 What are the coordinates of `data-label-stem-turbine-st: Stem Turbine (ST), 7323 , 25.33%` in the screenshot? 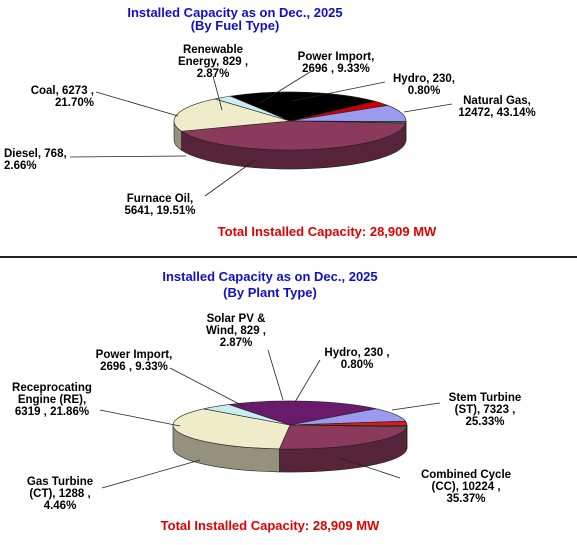 It's located at (485, 410).